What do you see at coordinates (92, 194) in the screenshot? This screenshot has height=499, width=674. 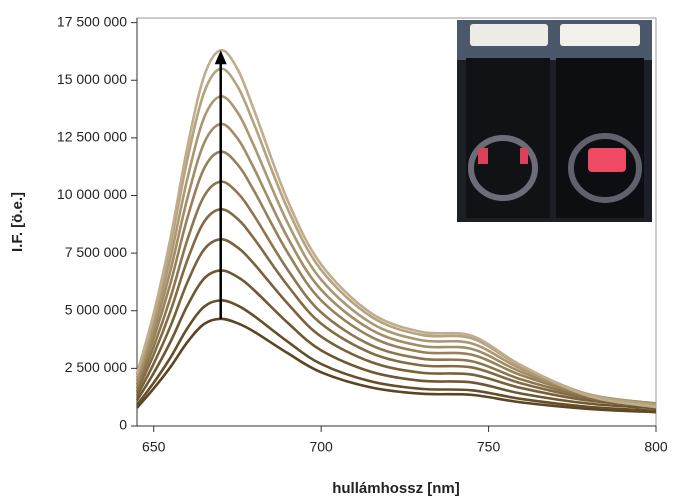 I see `y-tick-label: 10 000 000` at bounding box center [92, 194].